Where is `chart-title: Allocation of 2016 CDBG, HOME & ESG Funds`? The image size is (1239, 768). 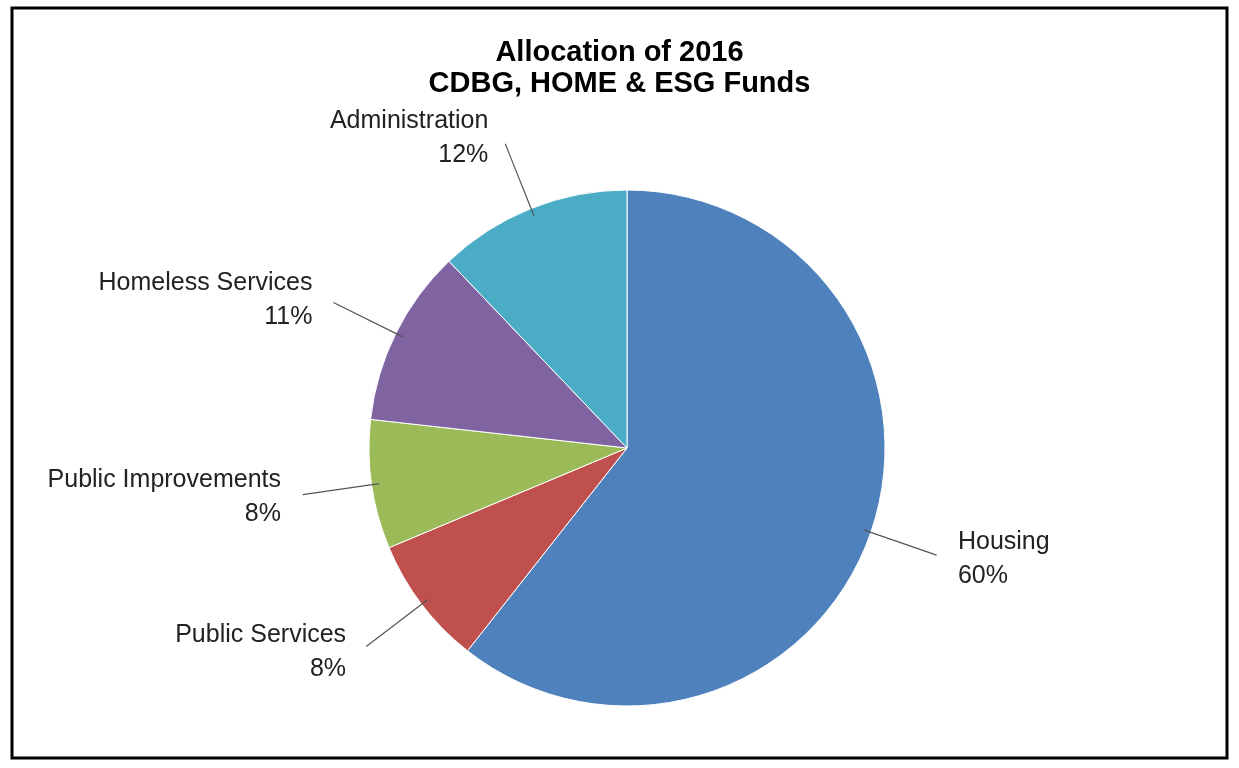
chart-title: Allocation of 2016 CDBG, HOME & ESG Funds is located at coordinates (619, 66).